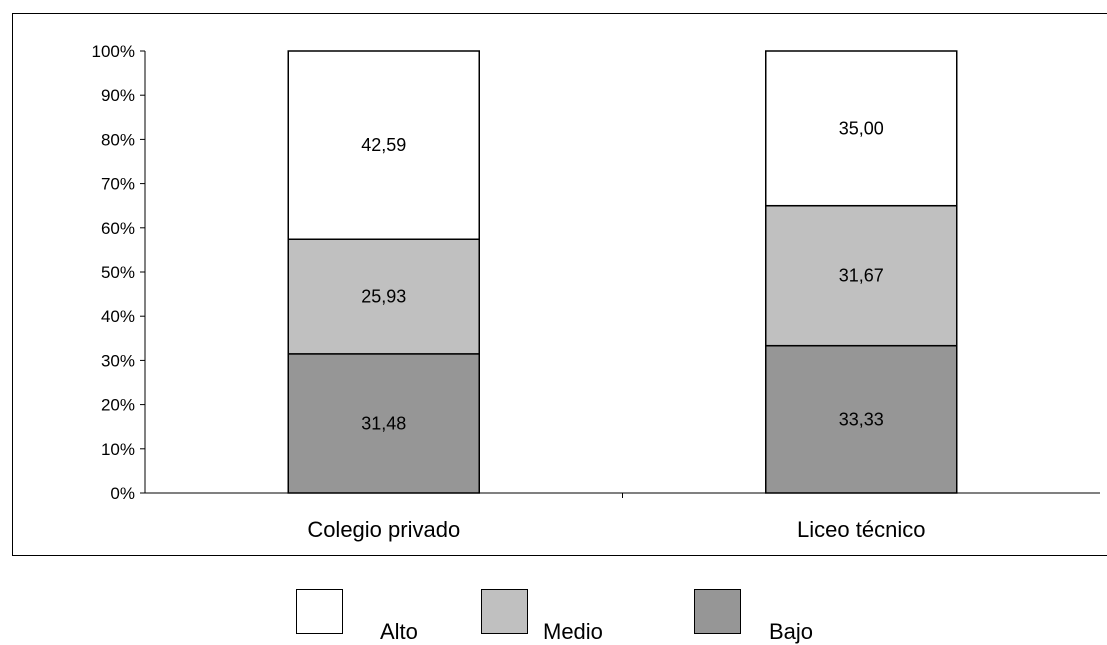 This screenshot has height=645, width=1107. What do you see at coordinates (118, 139) in the screenshot?
I see `y-tick-label: 80%` at bounding box center [118, 139].